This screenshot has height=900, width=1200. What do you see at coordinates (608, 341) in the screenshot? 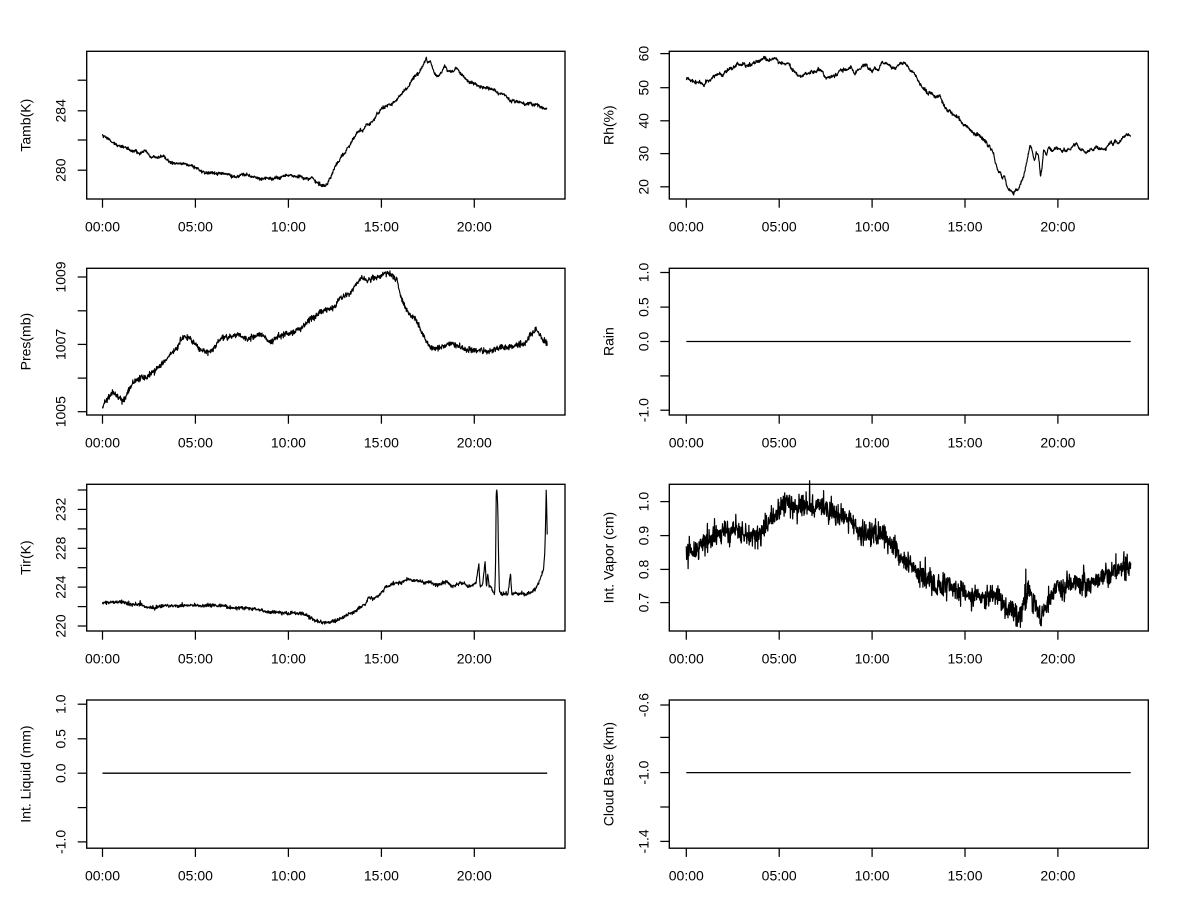
I see `svg-text: Rain` at bounding box center [608, 341].